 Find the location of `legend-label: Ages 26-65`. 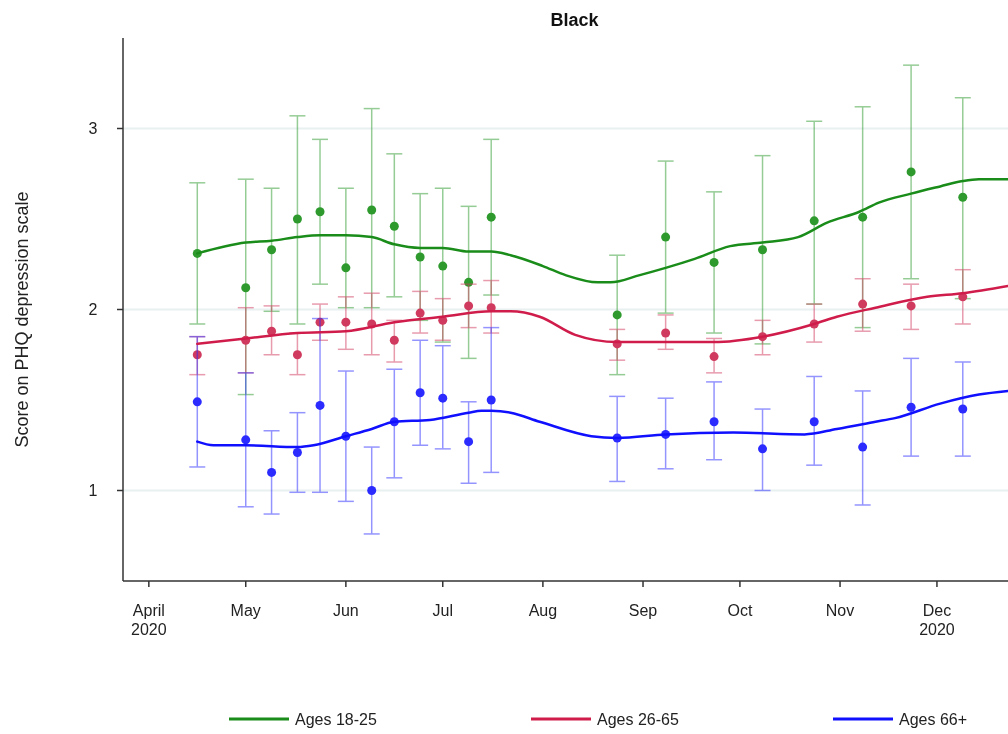

legend-label: Ages 26-65 is located at coordinates (638, 719).